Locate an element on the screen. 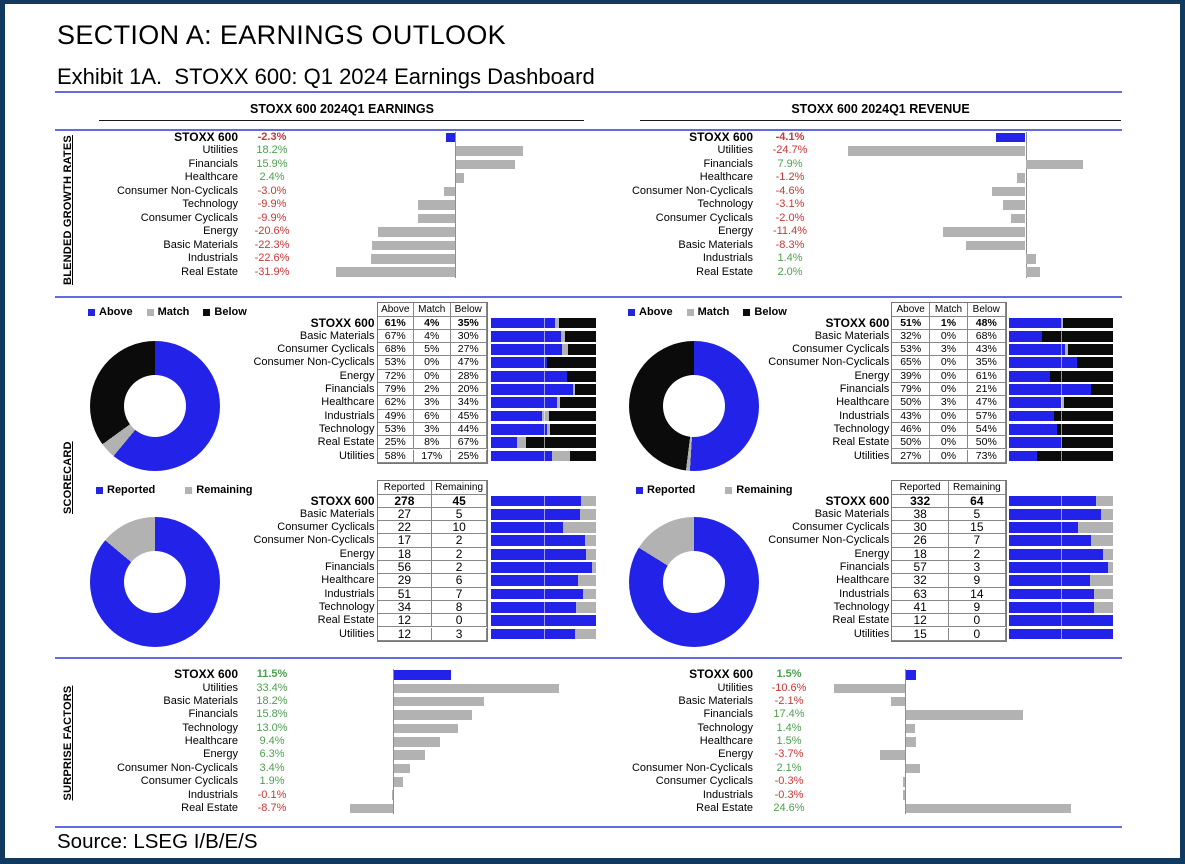 The width and height of the screenshot is (1185, 864). earnings-growth-row-label: STOXX 600 is located at coordinates (206, 137).